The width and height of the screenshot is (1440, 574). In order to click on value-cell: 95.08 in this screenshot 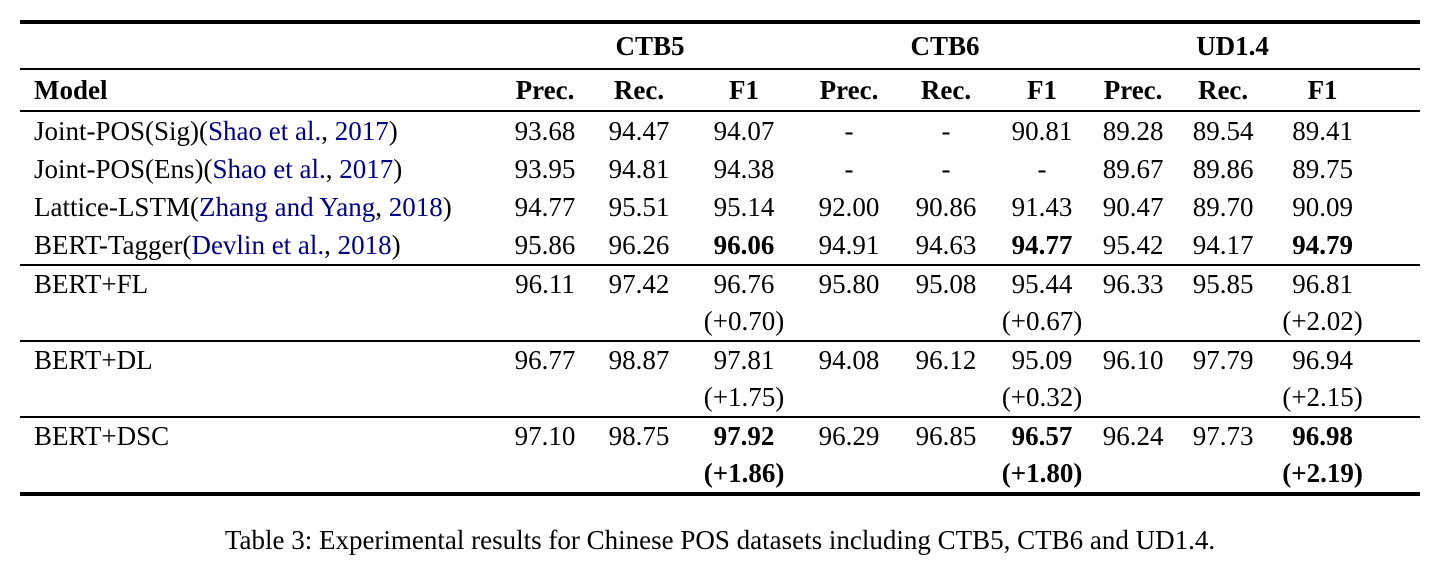, I will do `click(946, 284)`.